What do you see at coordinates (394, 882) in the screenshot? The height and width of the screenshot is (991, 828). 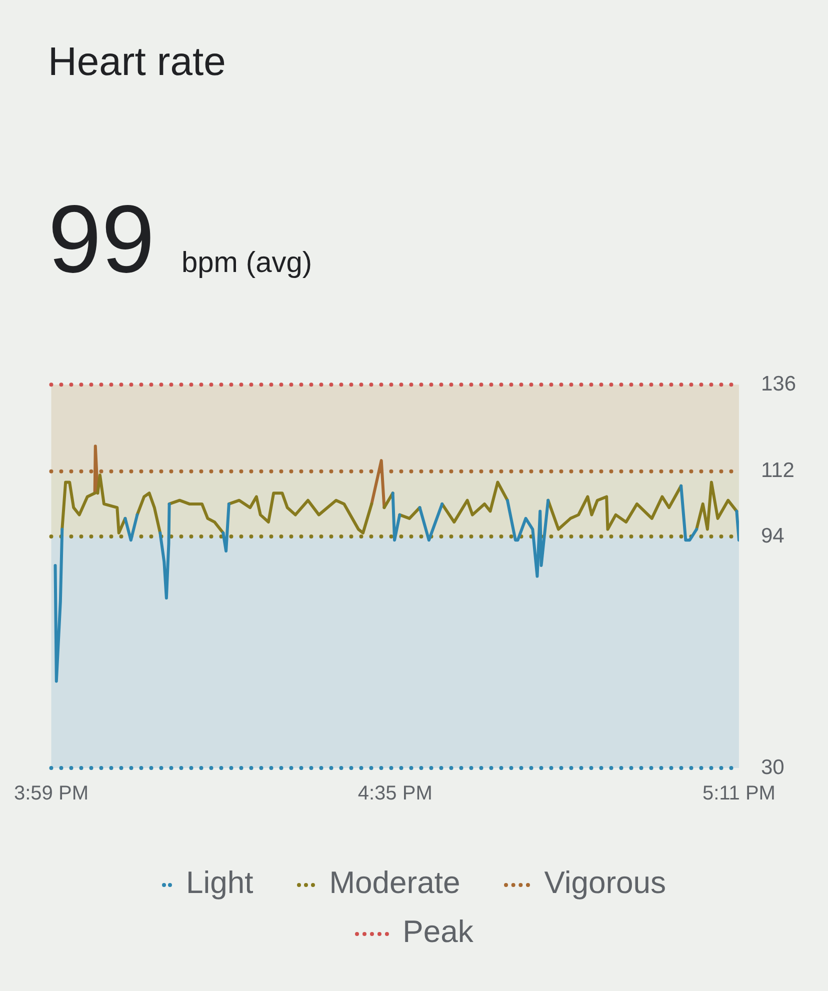 I see `legend-label: Moderate` at bounding box center [394, 882].